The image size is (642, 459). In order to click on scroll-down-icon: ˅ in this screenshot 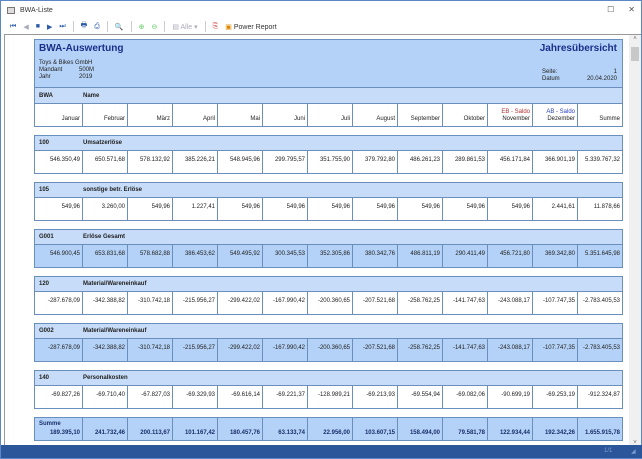, I will do `click(635, 443)`.